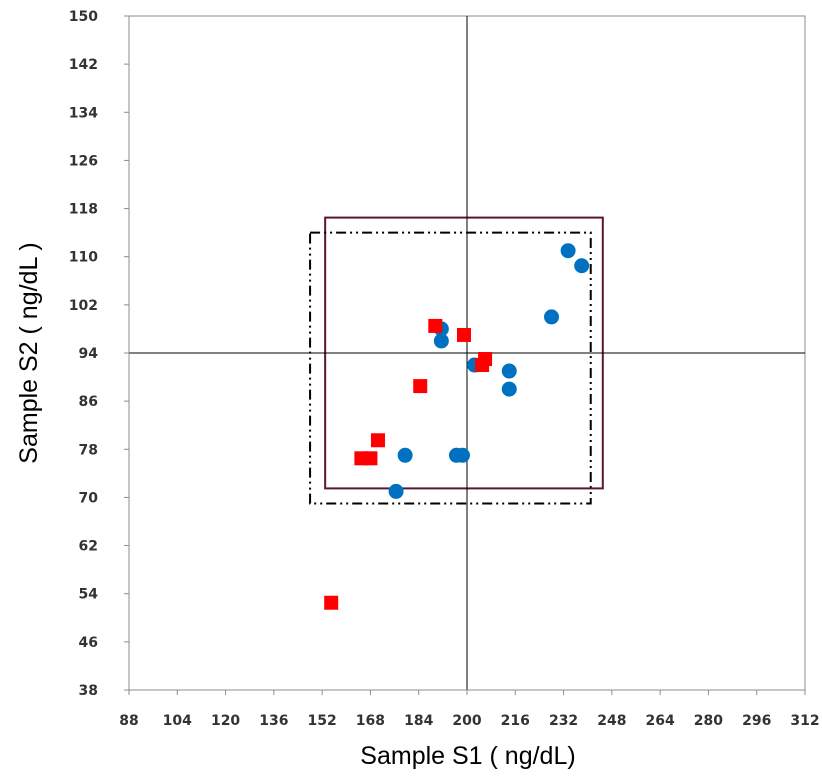 The width and height of the screenshot is (822, 778). What do you see at coordinates (660, 721) in the screenshot?
I see `x-tick-label: 264` at bounding box center [660, 721].